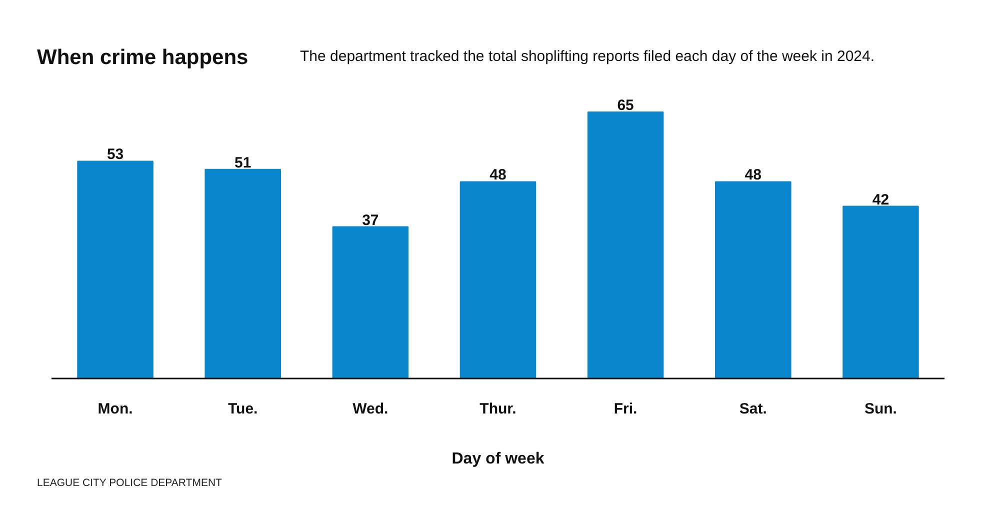 The image size is (1000, 523). I want to click on x-tick-label: Mon., so click(115, 409).